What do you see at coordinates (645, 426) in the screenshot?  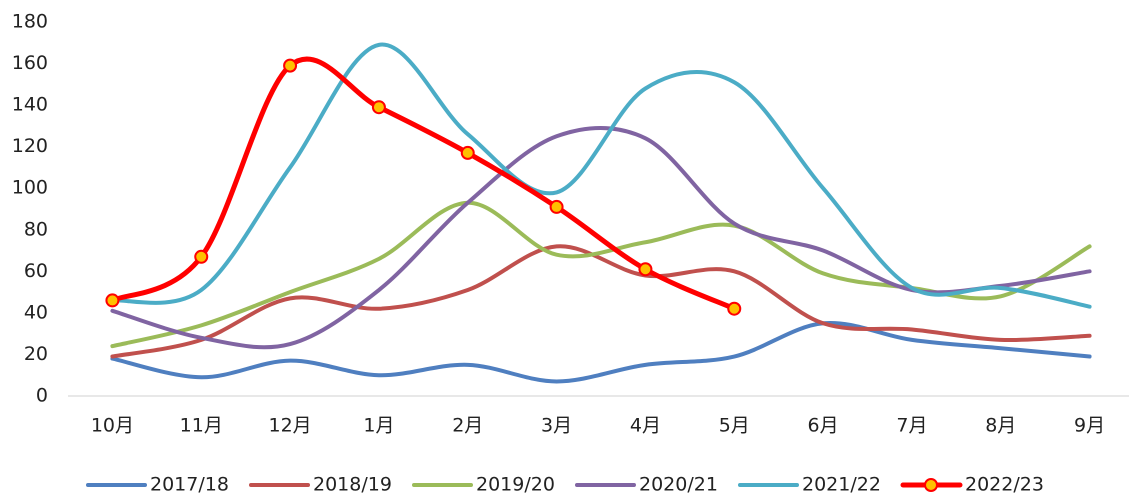 I see `x-tick-label: 4月` at bounding box center [645, 426].